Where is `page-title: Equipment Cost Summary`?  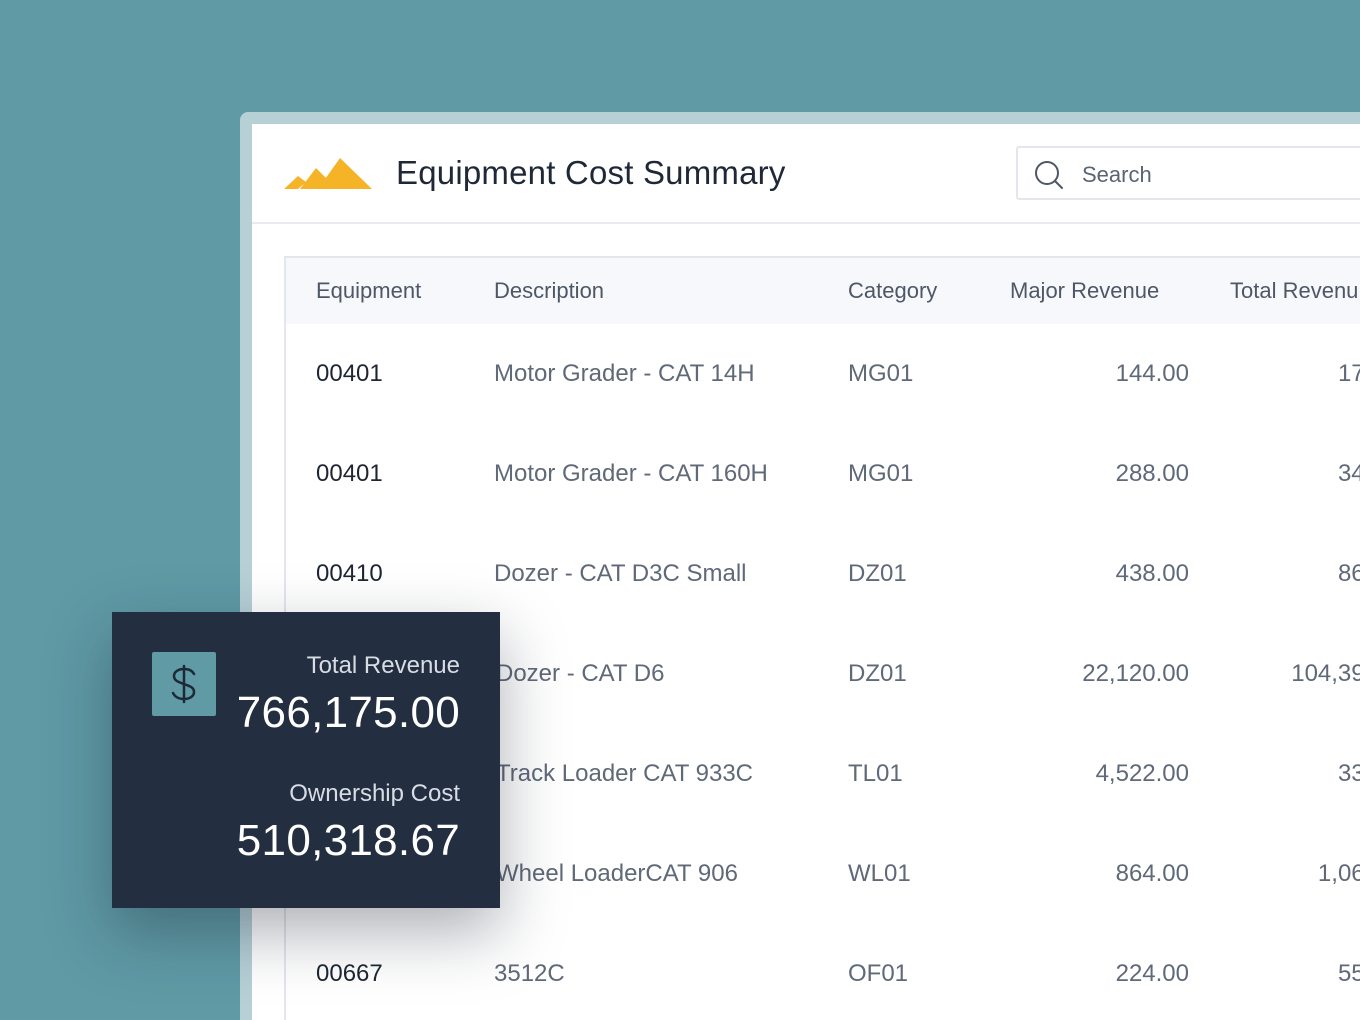
page-title: Equipment Cost Summary is located at coordinates (591, 172).